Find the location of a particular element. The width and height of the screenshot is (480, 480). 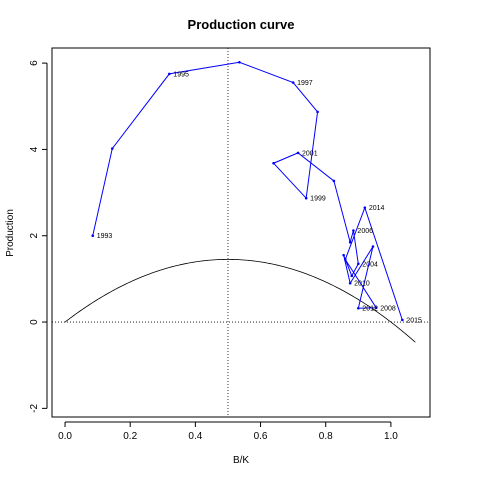

y-axis-label: Production is located at coordinates (10, 233).